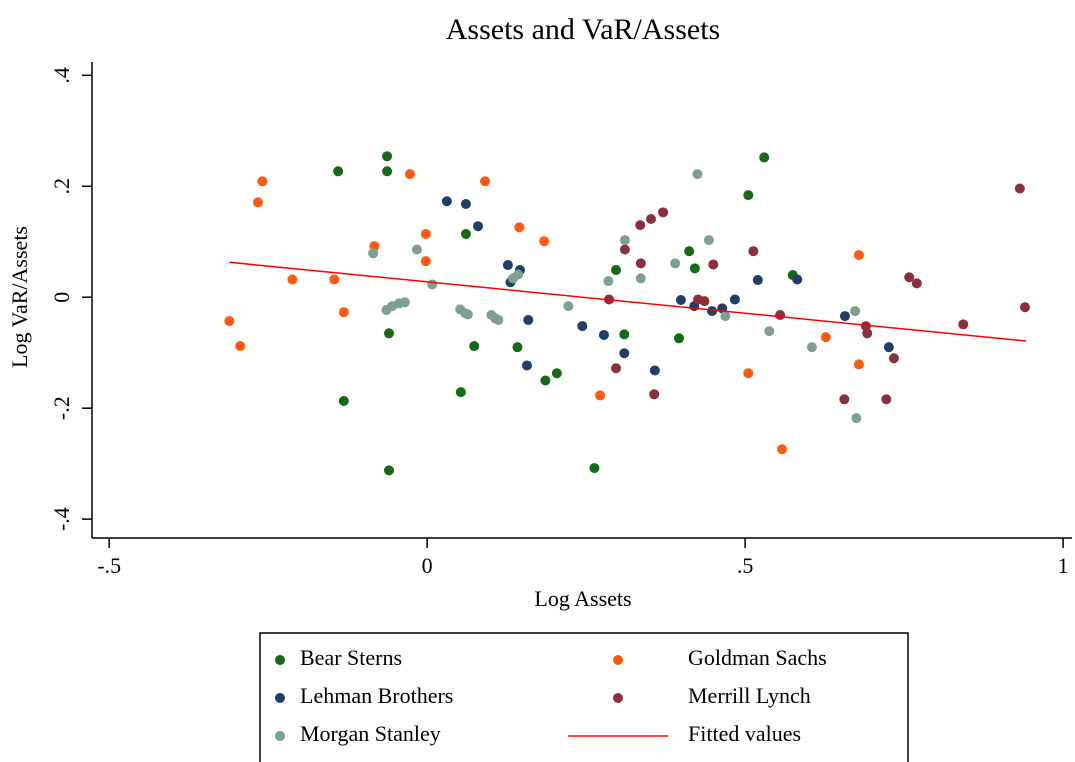  I want to click on x-axis-label: Log Assets, so click(582, 598).